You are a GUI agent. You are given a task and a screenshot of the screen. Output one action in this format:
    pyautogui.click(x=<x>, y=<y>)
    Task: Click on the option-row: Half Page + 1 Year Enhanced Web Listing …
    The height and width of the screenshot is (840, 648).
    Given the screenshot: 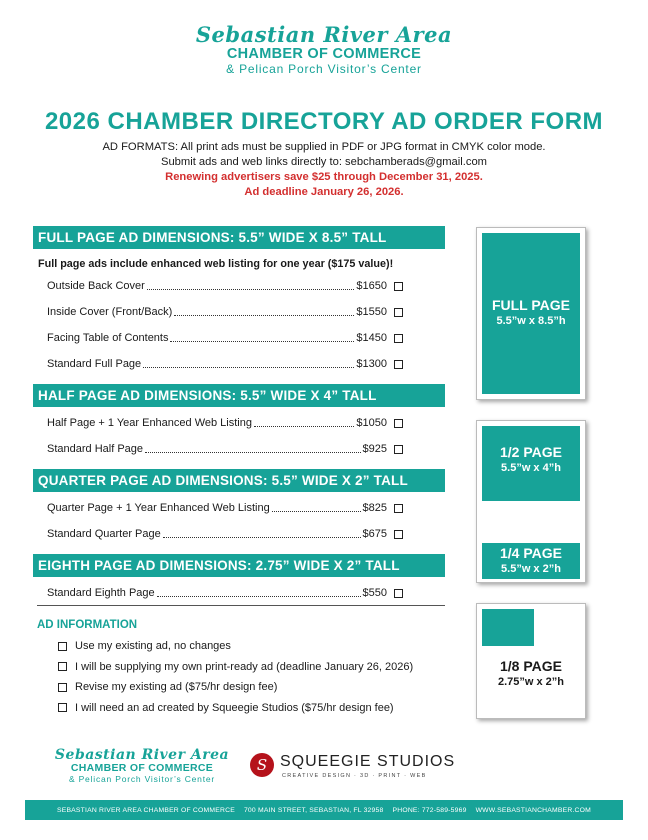 What is the action you would take?
    pyautogui.click(x=239, y=423)
    